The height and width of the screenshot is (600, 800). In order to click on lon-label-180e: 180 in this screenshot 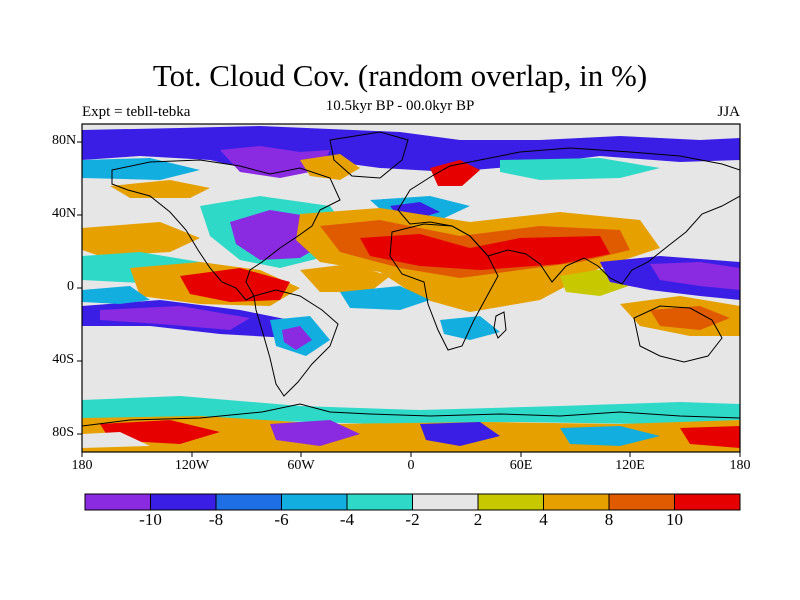, I will do `click(740, 465)`.